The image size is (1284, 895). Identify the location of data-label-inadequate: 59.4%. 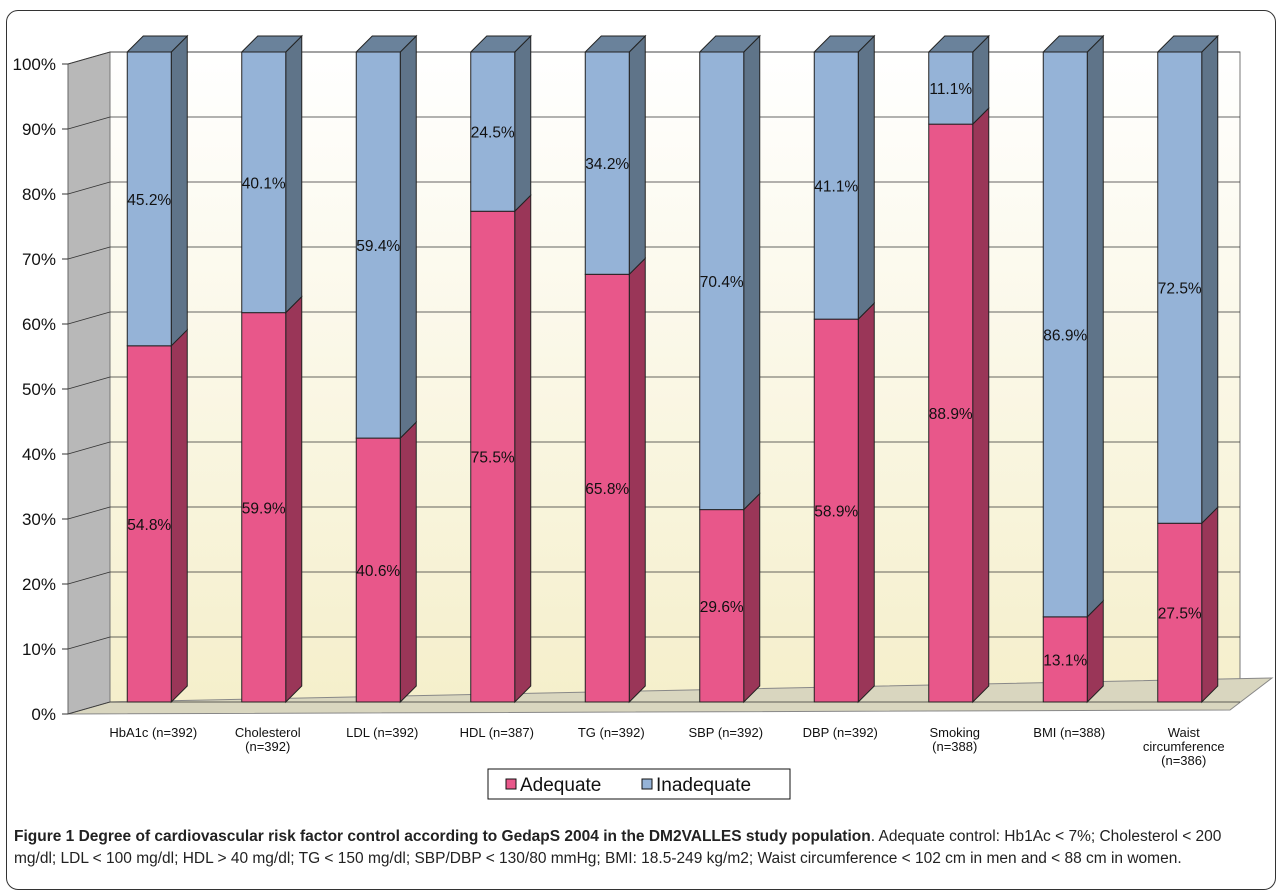
(378, 246).